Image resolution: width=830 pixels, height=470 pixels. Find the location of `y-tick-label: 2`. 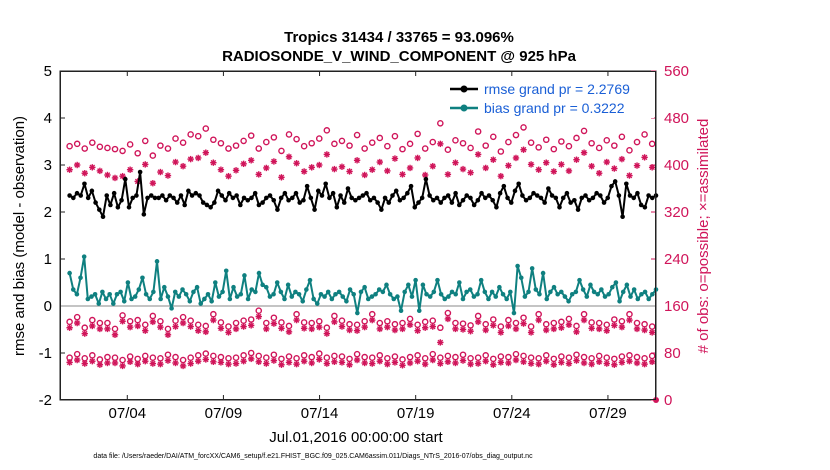

y-tick-label: 2 is located at coordinates (48, 212).